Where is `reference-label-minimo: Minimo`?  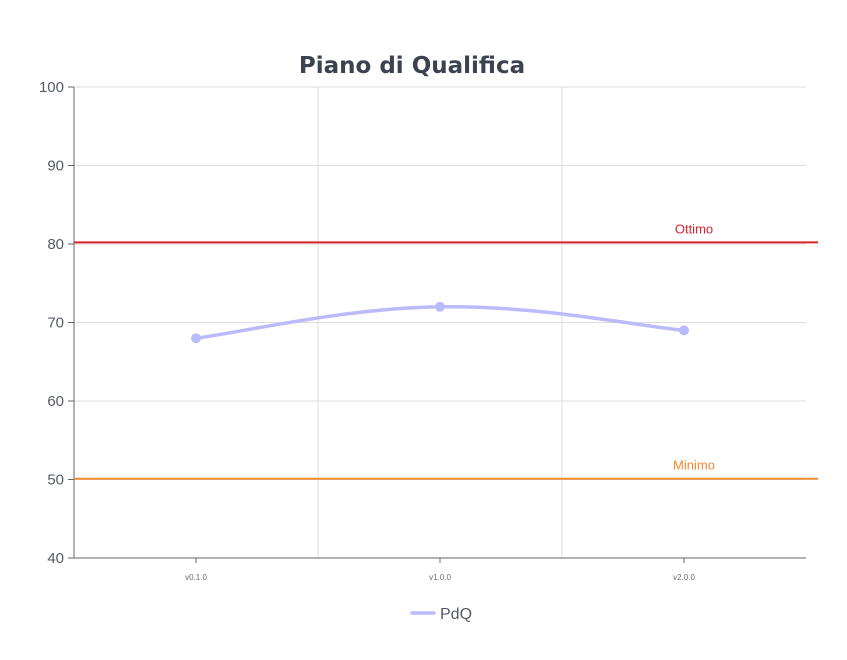 reference-label-minimo: Minimo is located at coordinates (694, 465).